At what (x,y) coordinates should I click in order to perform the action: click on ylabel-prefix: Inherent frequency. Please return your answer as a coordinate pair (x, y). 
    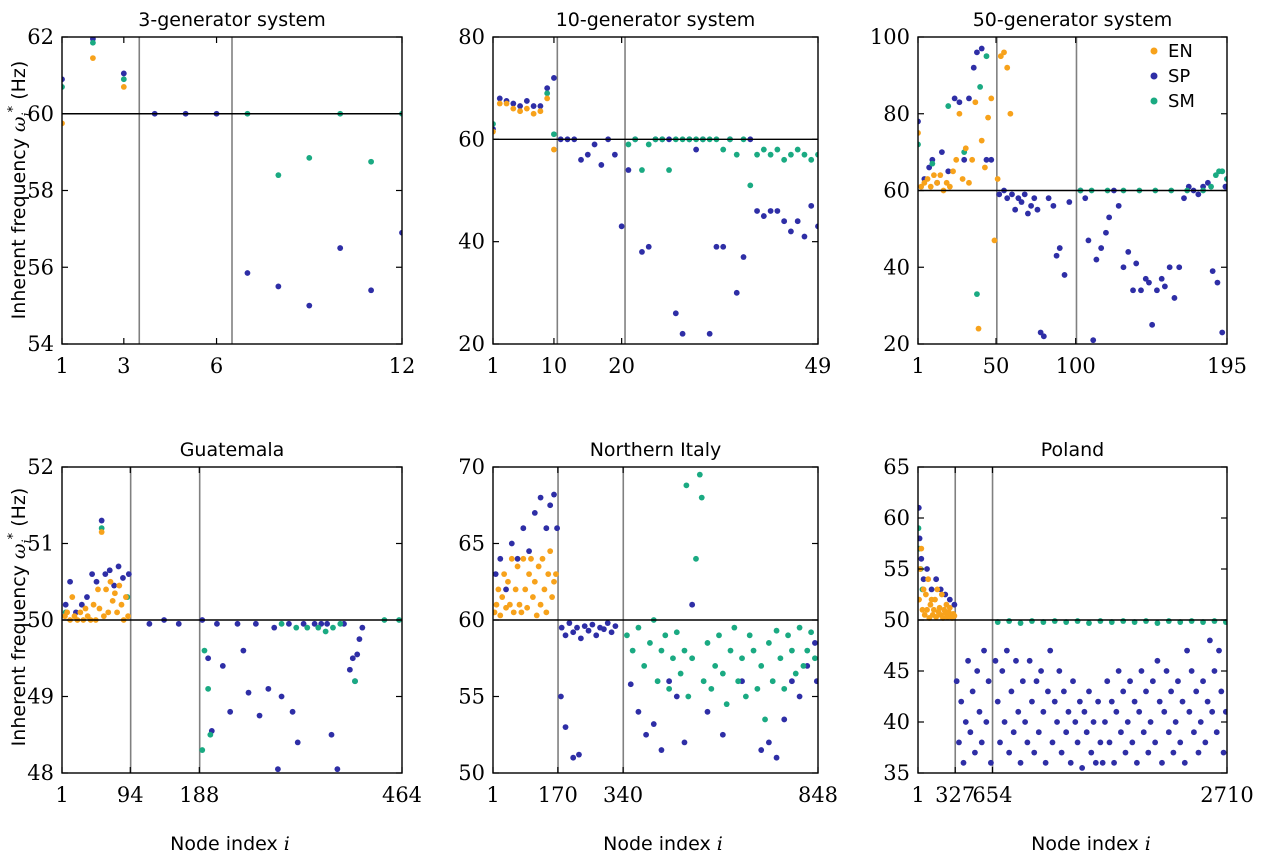
    Looking at the image, I should click on (19, 225).